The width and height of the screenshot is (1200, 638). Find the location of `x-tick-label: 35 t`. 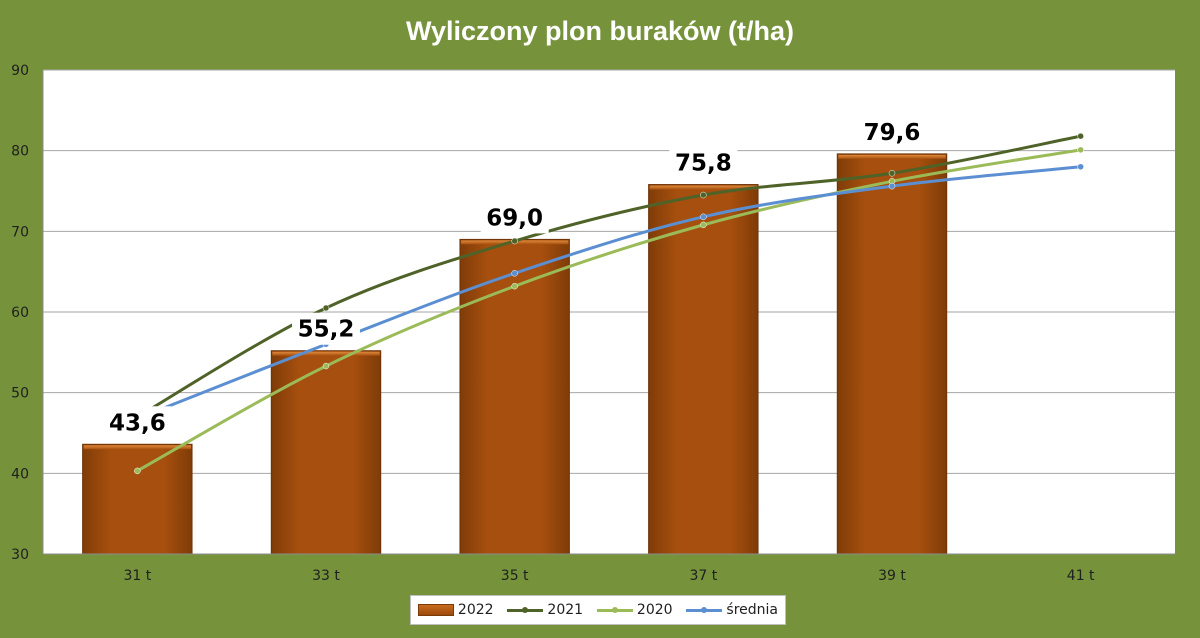

x-tick-label: 35 t is located at coordinates (515, 576).